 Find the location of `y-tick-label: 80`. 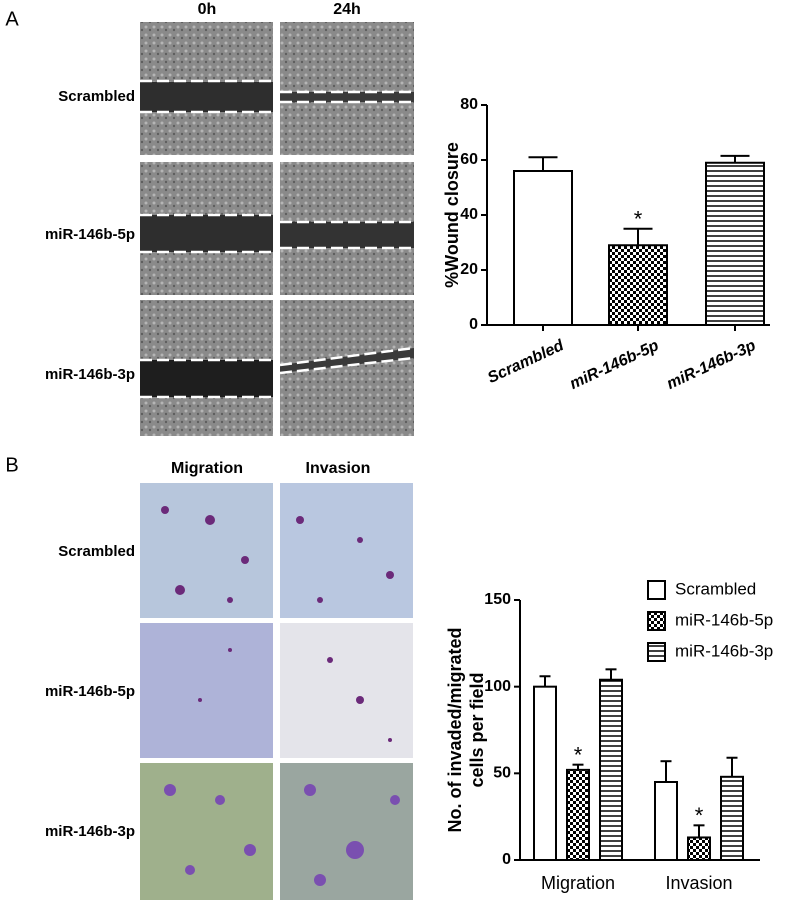

y-tick-label: 80 is located at coordinates (469, 104).